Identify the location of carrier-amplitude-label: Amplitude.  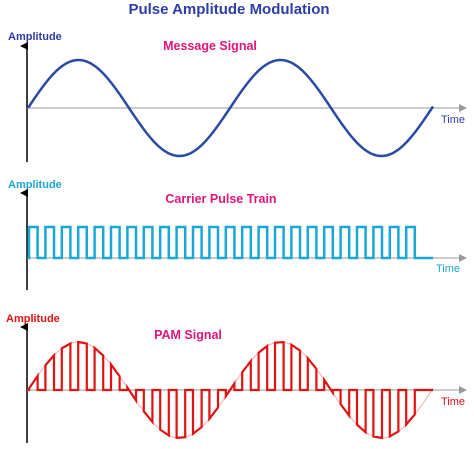
(35, 185).